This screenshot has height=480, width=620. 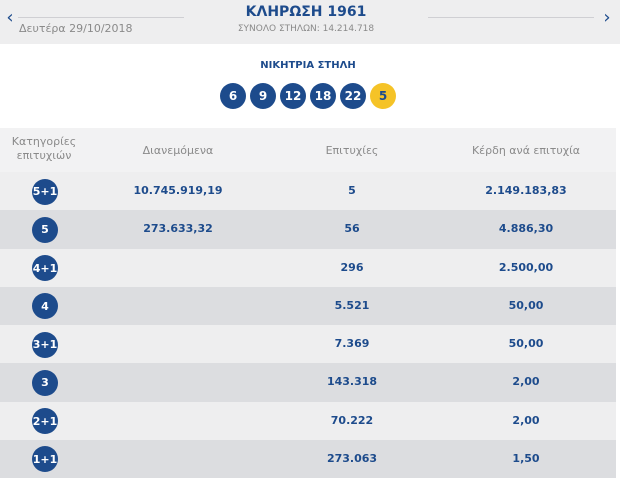 I want to click on previous-draw-arrow-icon: ‹, so click(x=10, y=17).